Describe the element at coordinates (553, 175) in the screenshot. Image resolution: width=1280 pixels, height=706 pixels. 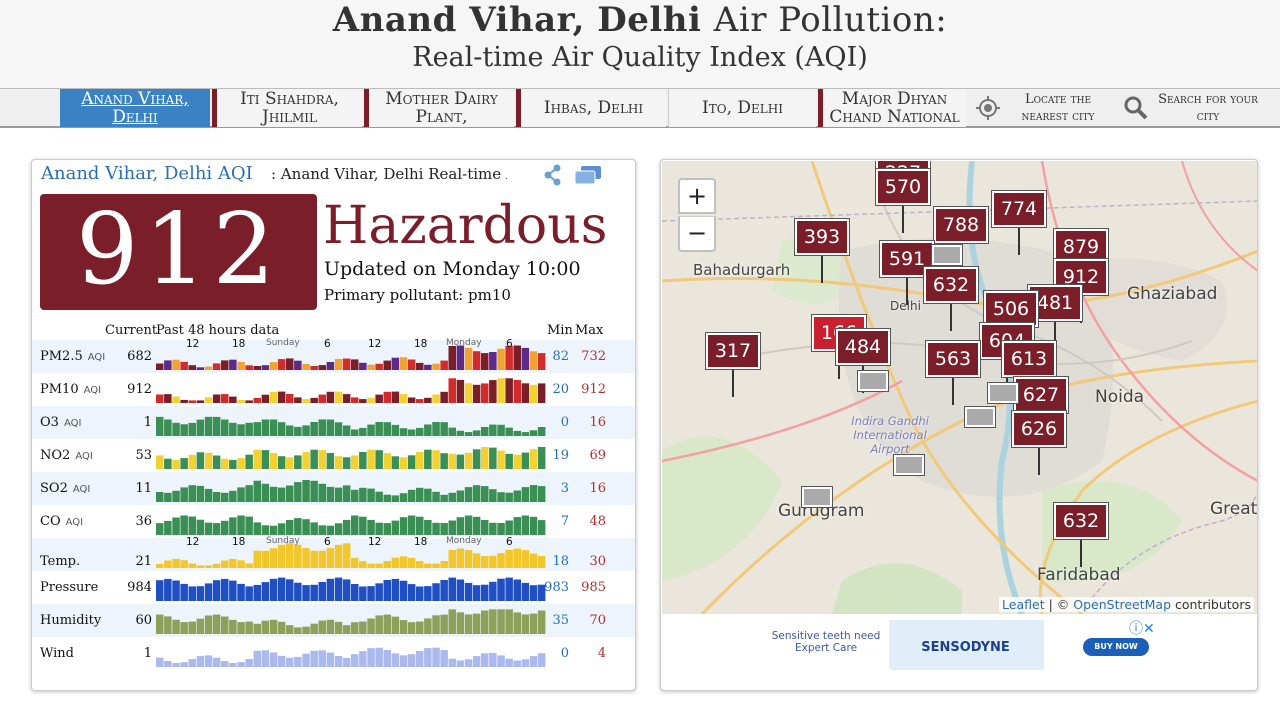
I see `share-icon` at that location.